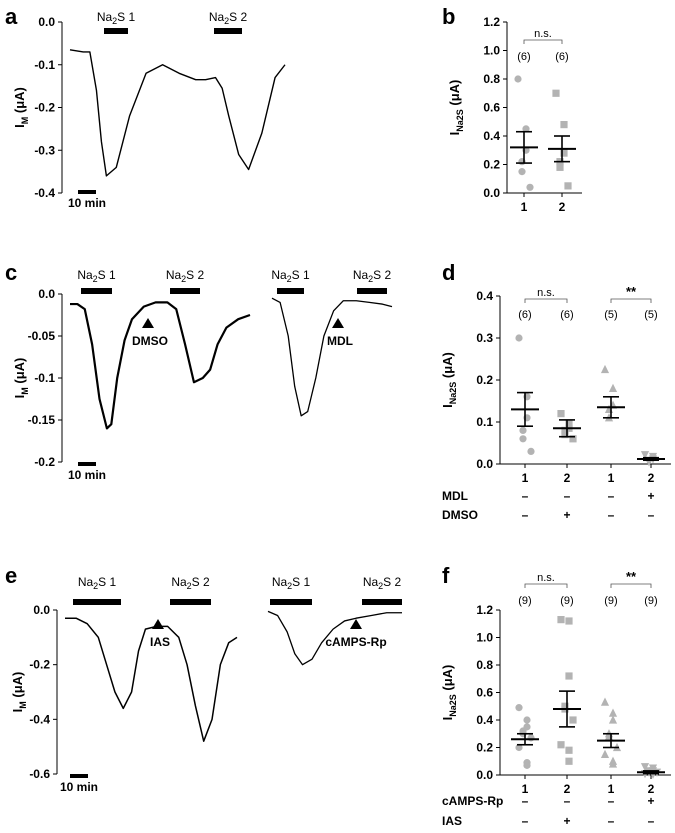 Image resolution: width=675 pixels, height=833 pixels. Describe the element at coordinates (484, 665) in the screenshot. I see `y-tick-label-f-4: 0.8` at that location.